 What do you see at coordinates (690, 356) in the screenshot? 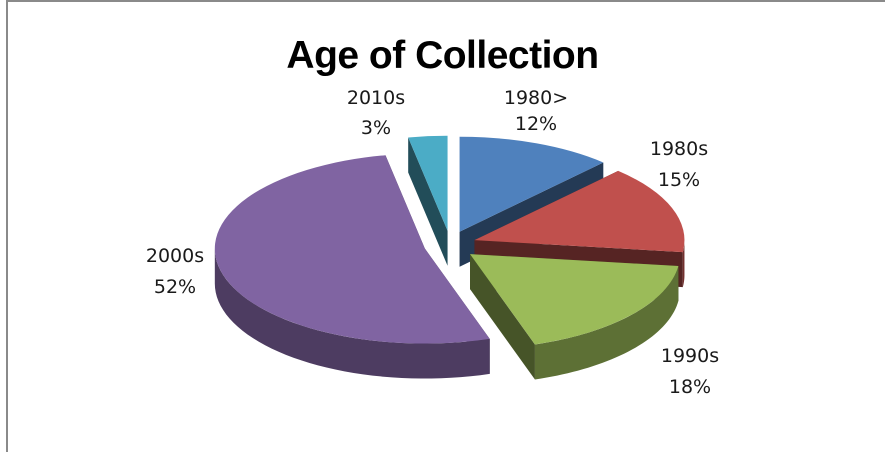
I see `slice-label-category: 1990s` at bounding box center [690, 356].